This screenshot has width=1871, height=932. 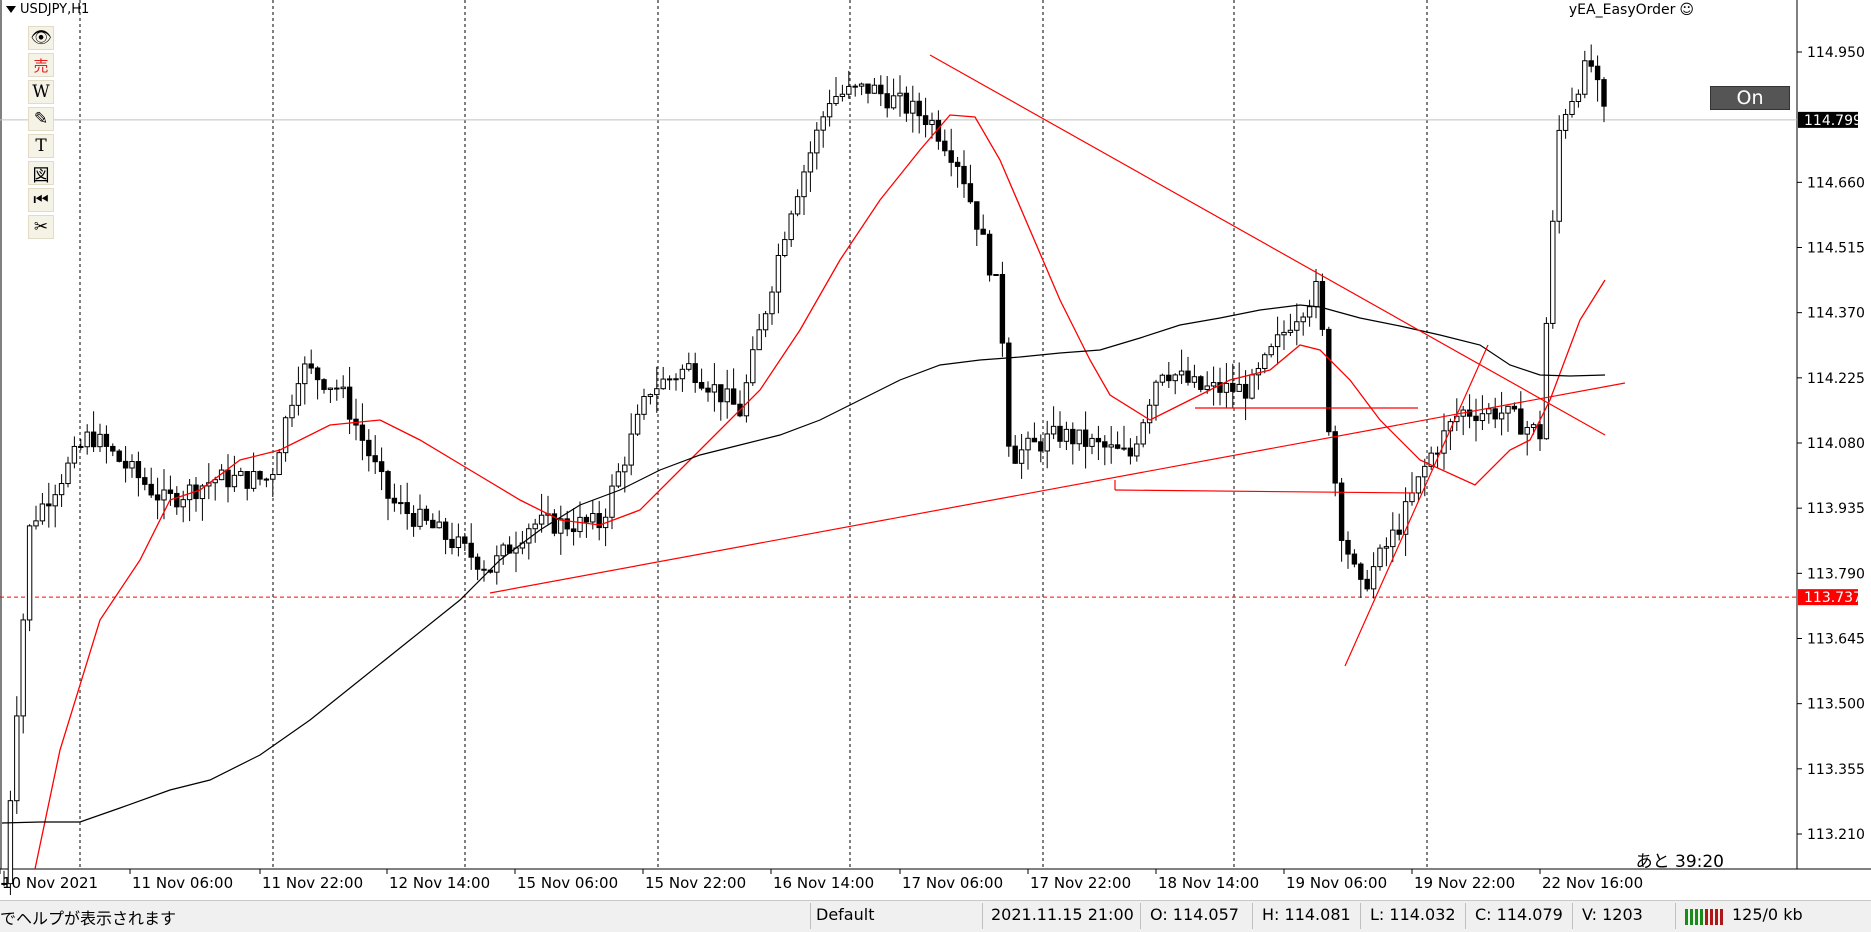 I want to click on text-icon: T, so click(x=41, y=146).